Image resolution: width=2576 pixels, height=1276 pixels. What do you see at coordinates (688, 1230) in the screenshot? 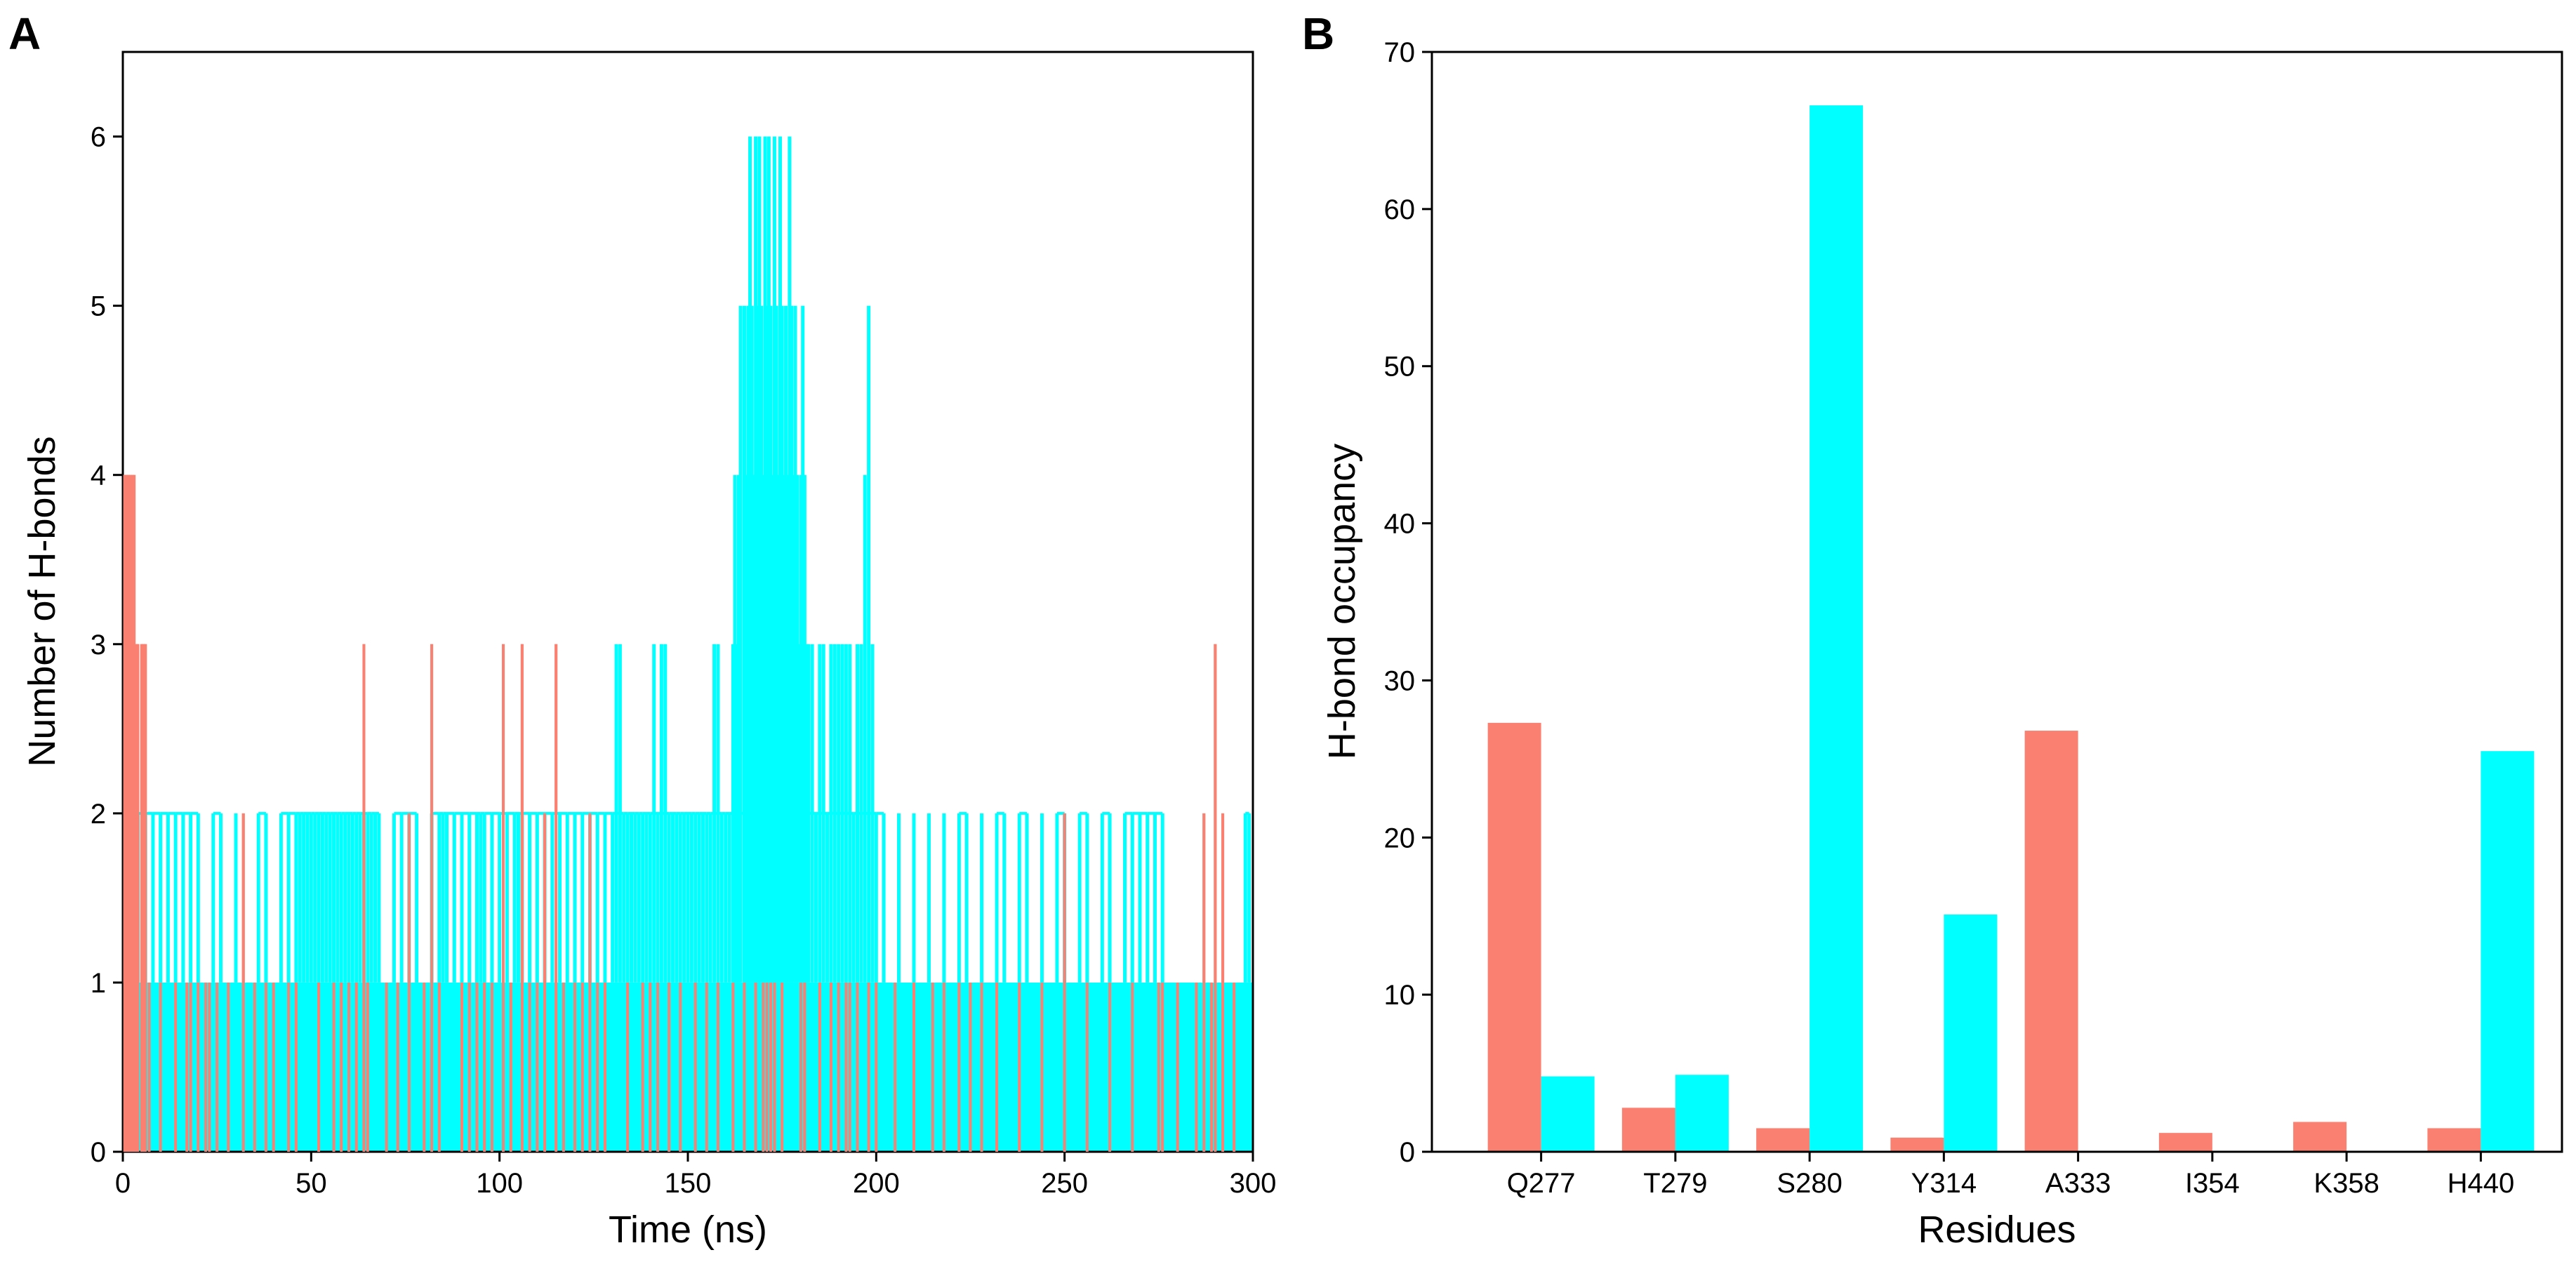
I see `panel-a-x-axis-label: Time (ns)` at bounding box center [688, 1230].